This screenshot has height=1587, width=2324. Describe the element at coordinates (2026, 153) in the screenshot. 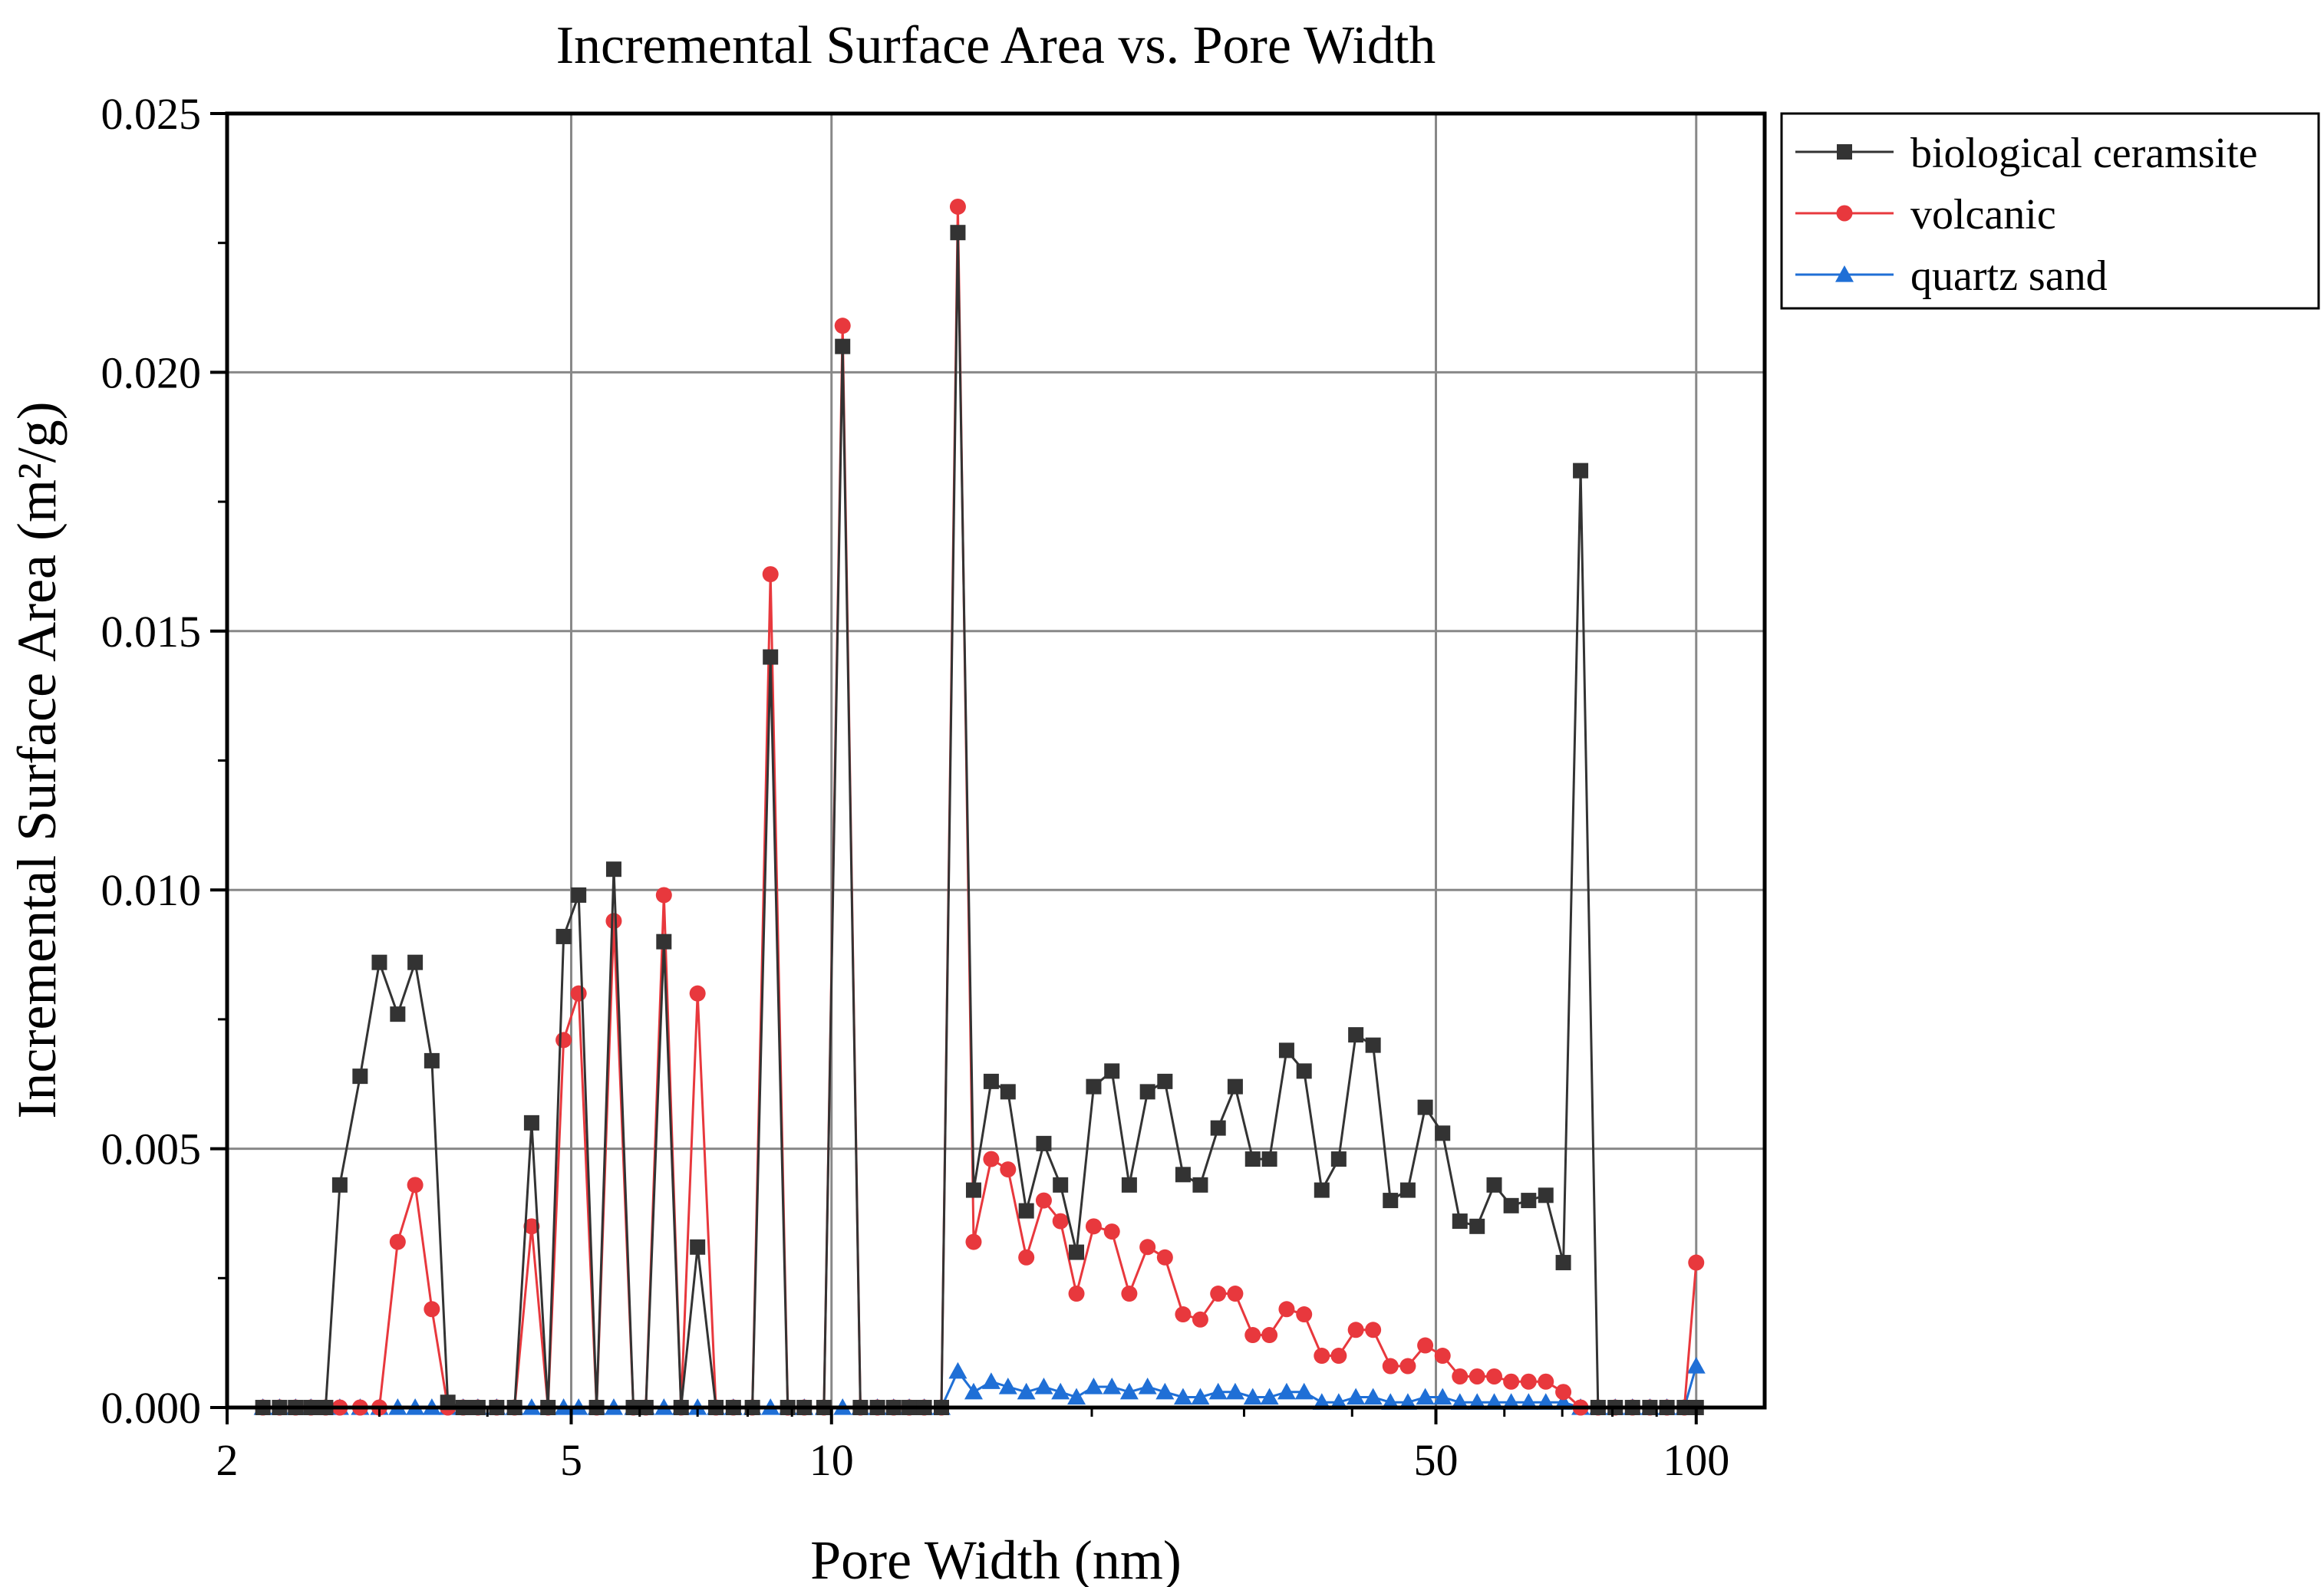

I see `legend-entry-biological-ceramsite: biological ceramsite` at that location.